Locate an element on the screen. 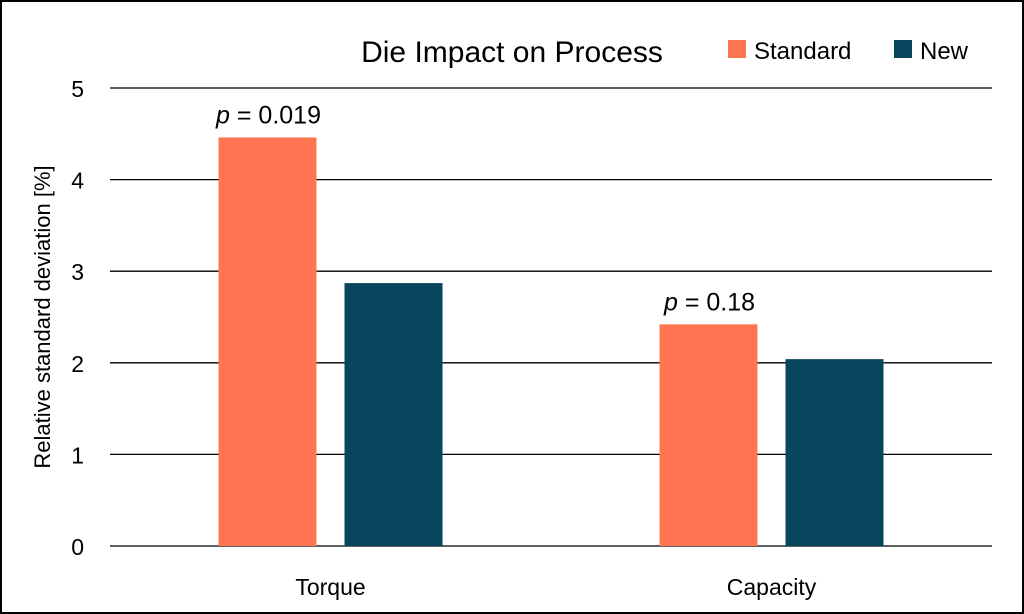  bar-standard-torque is located at coordinates (267, 342).